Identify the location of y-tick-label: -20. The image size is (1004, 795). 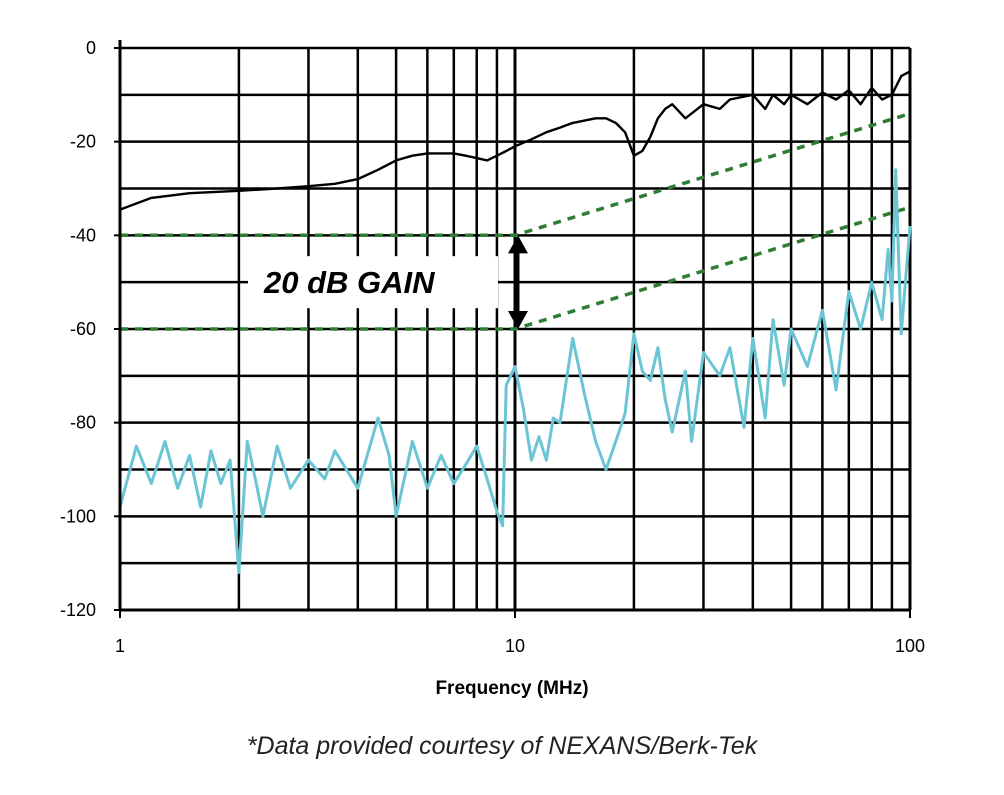
(83, 142).